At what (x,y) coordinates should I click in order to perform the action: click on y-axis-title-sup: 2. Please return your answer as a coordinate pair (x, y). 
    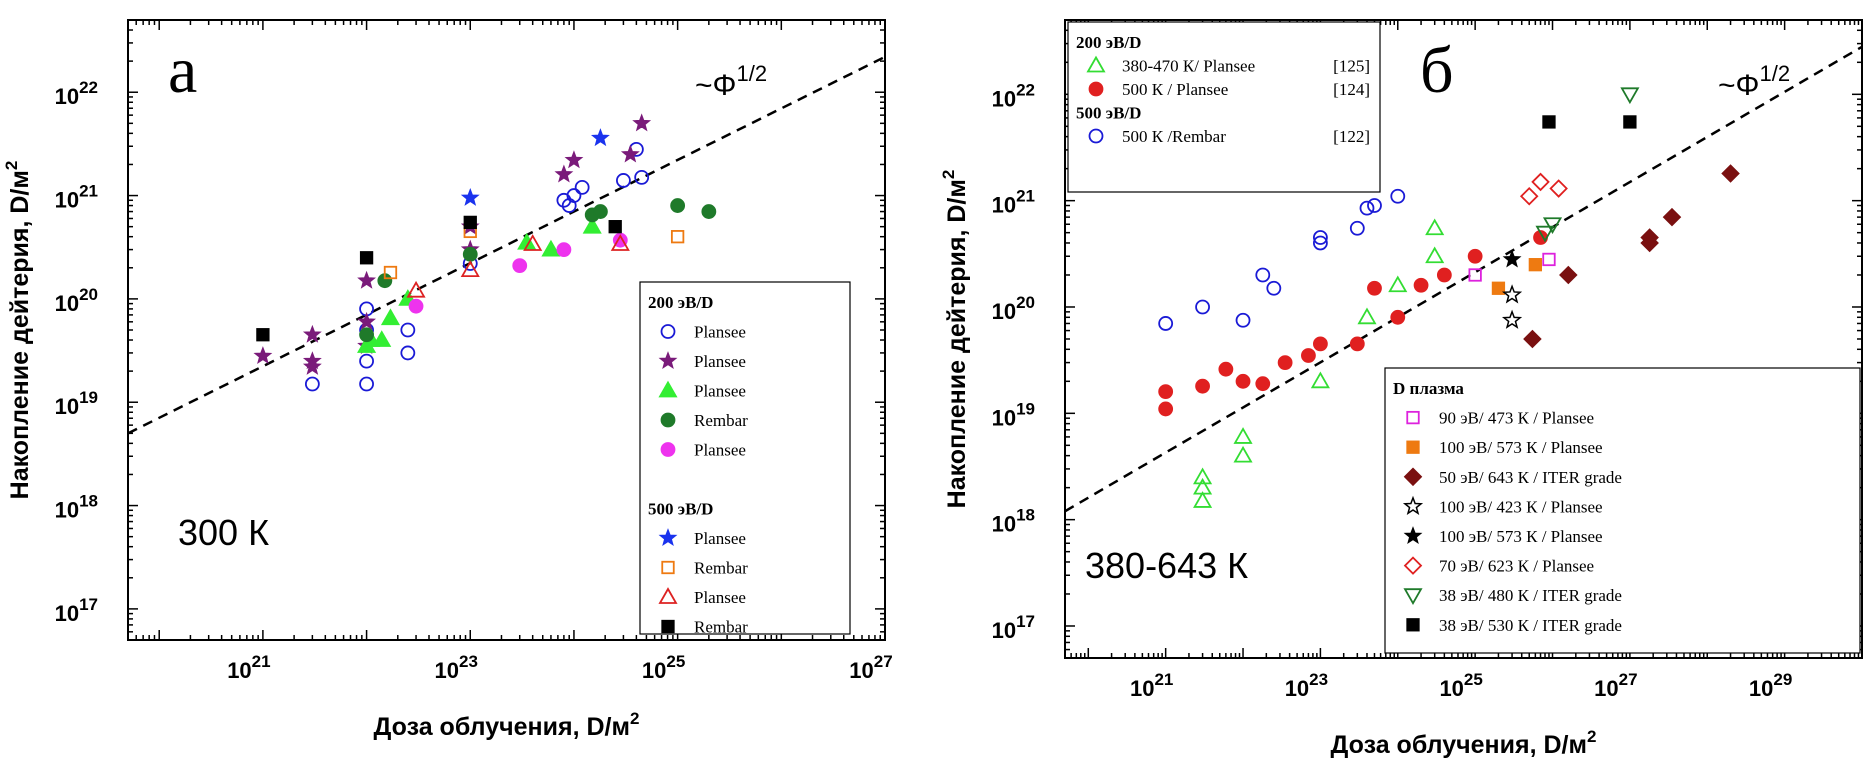
    Looking at the image, I should click on (948, 174).